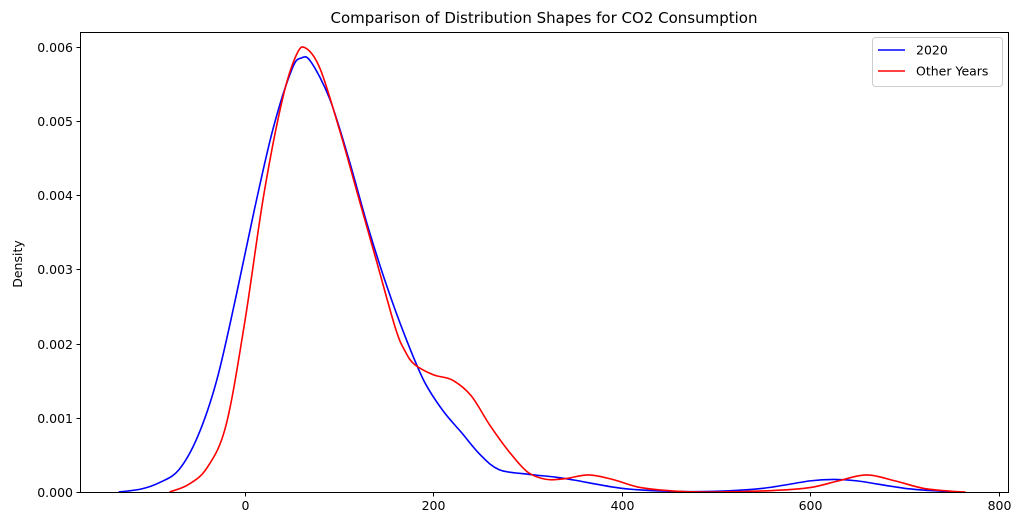 Image resolution: width=1022 pixels, height=526 pixels. Describe the element at coordinates (55, 195) in the screenshot. I see `y-tick-label: 0.004` at that location.